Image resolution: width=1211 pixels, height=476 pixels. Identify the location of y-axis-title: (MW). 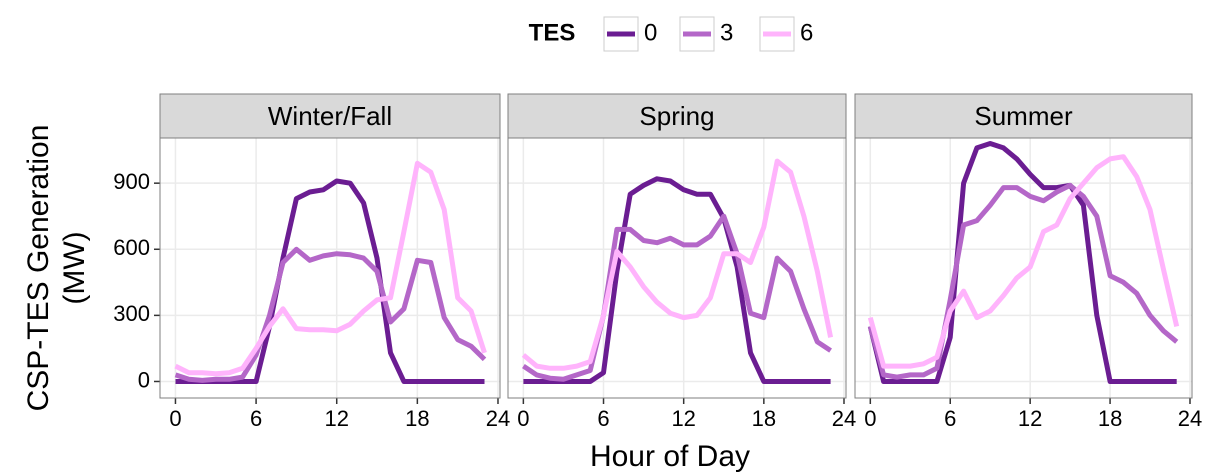
(74, 267).